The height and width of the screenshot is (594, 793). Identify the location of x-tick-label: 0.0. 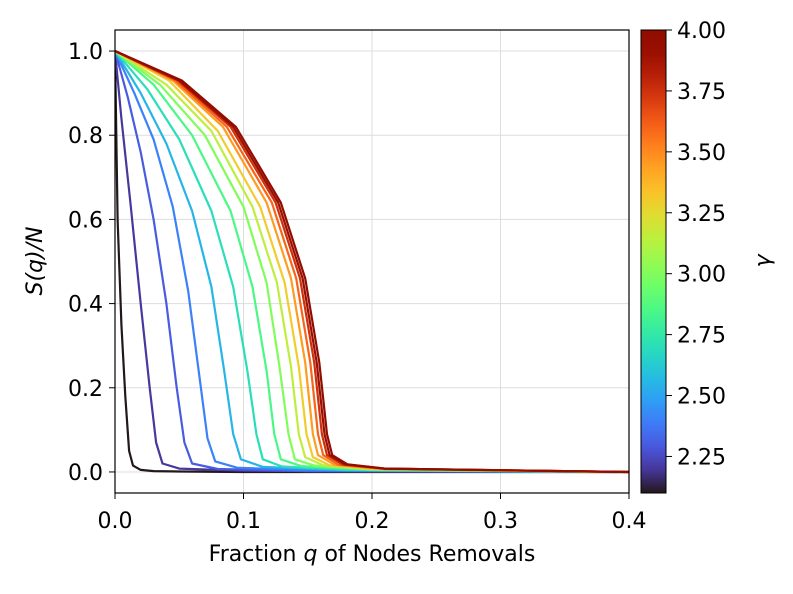
(115, 521).